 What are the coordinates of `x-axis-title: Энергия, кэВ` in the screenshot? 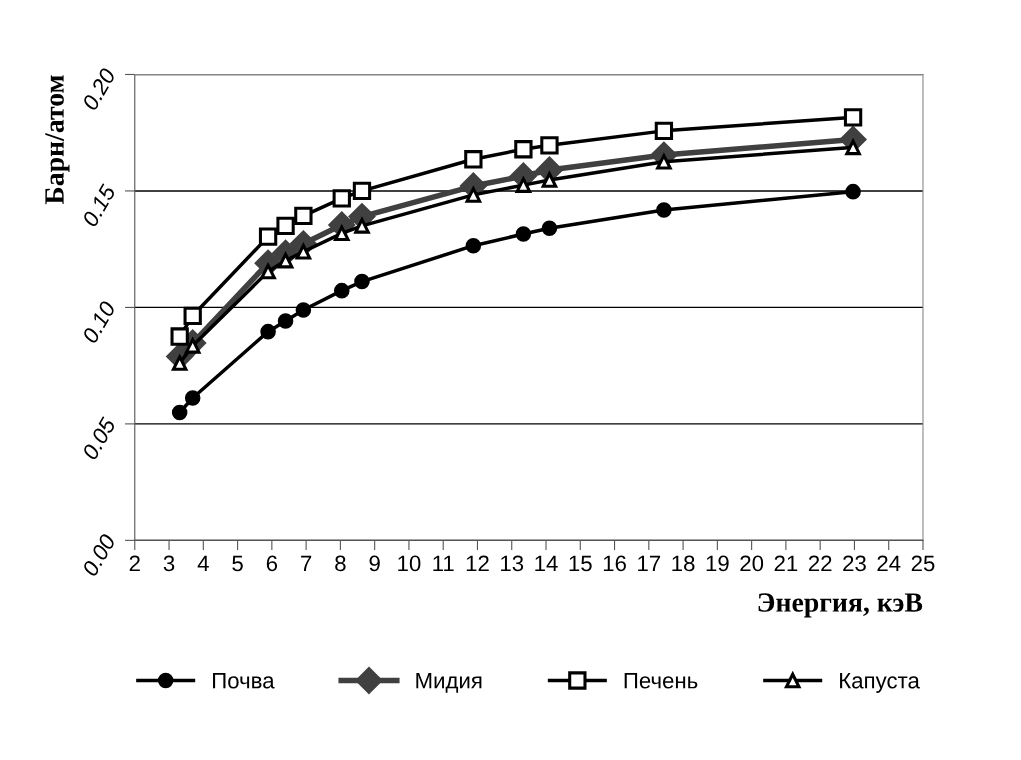 It's located at (840, 605).